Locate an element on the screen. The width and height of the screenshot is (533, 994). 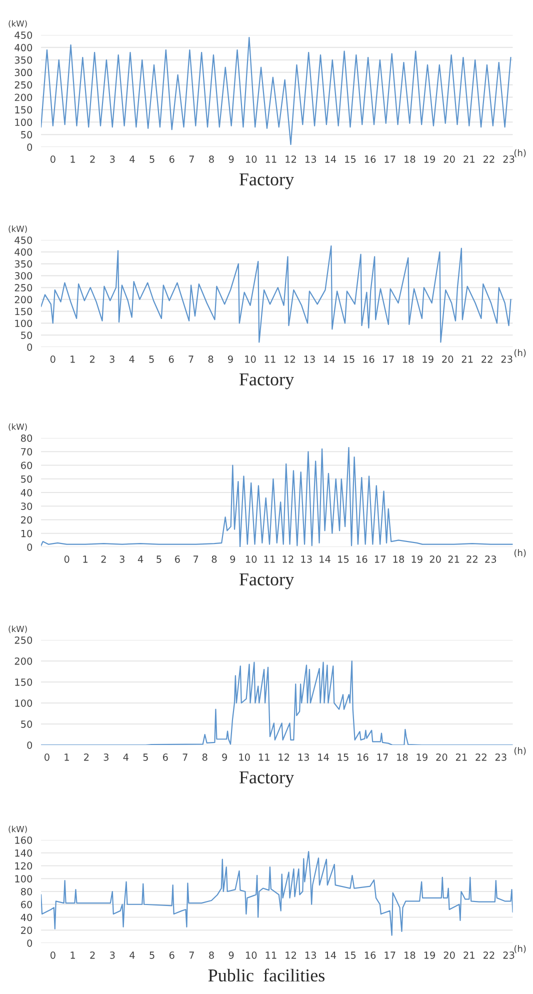
x-tick-label: 3 is located at coordinates (106, 757).